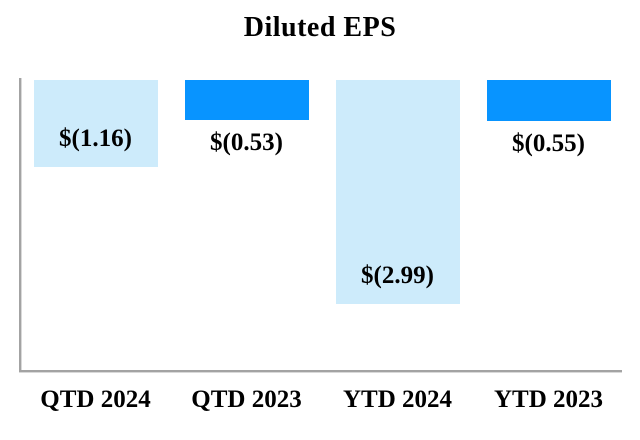 The width and height of the screenshot is (640, 440). I want to click on chart-title: Diluted EPS, so click(320, 27).